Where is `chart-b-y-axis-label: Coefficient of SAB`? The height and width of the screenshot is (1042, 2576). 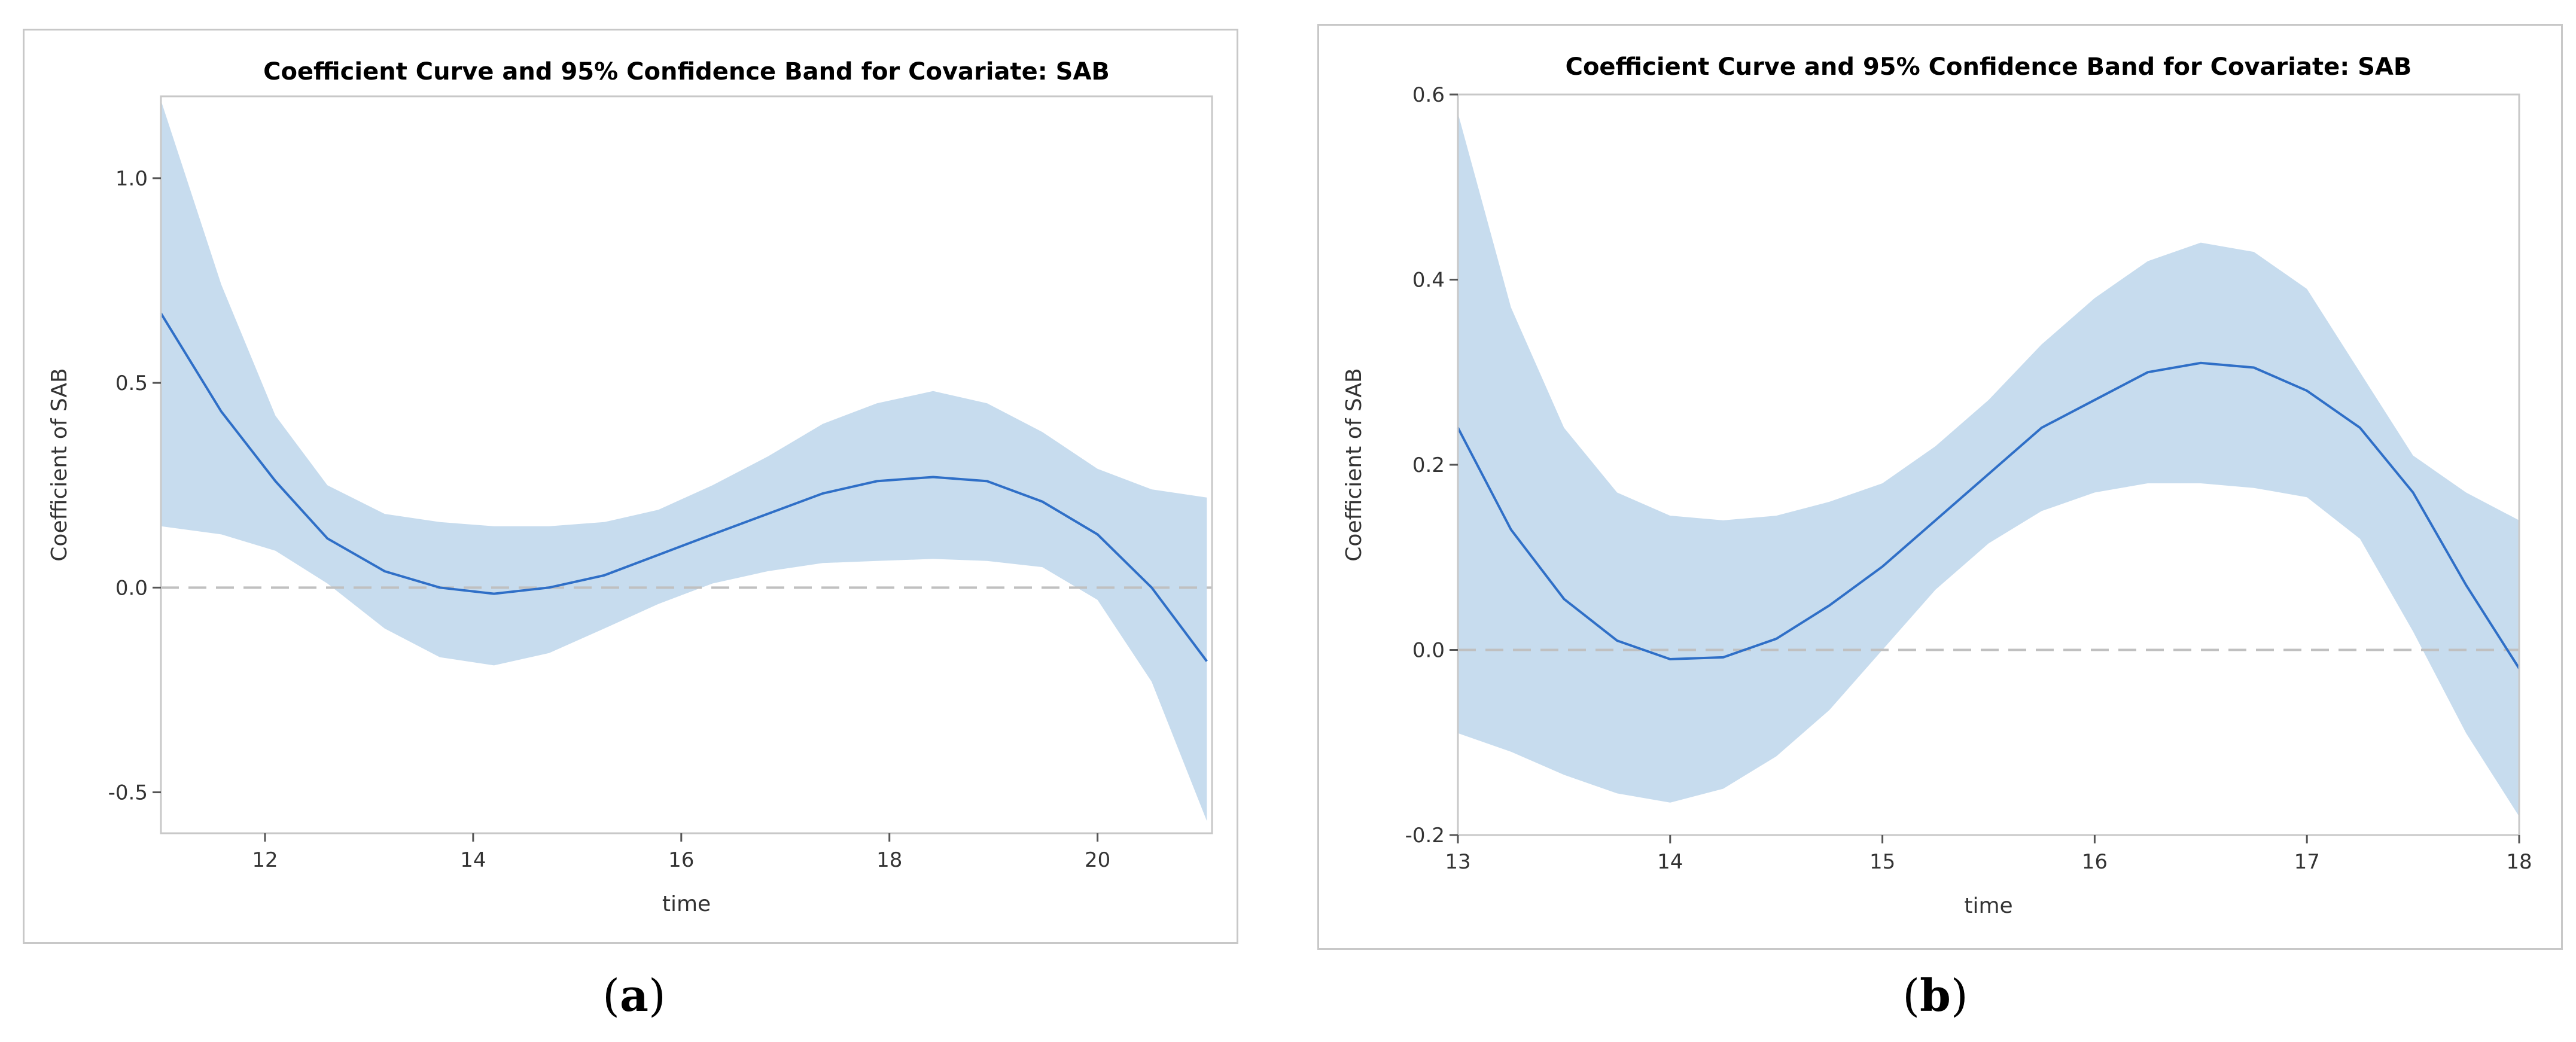
chart-b-y-axis-label: Coefficient of SAB is located at coordinates (1354, 464).